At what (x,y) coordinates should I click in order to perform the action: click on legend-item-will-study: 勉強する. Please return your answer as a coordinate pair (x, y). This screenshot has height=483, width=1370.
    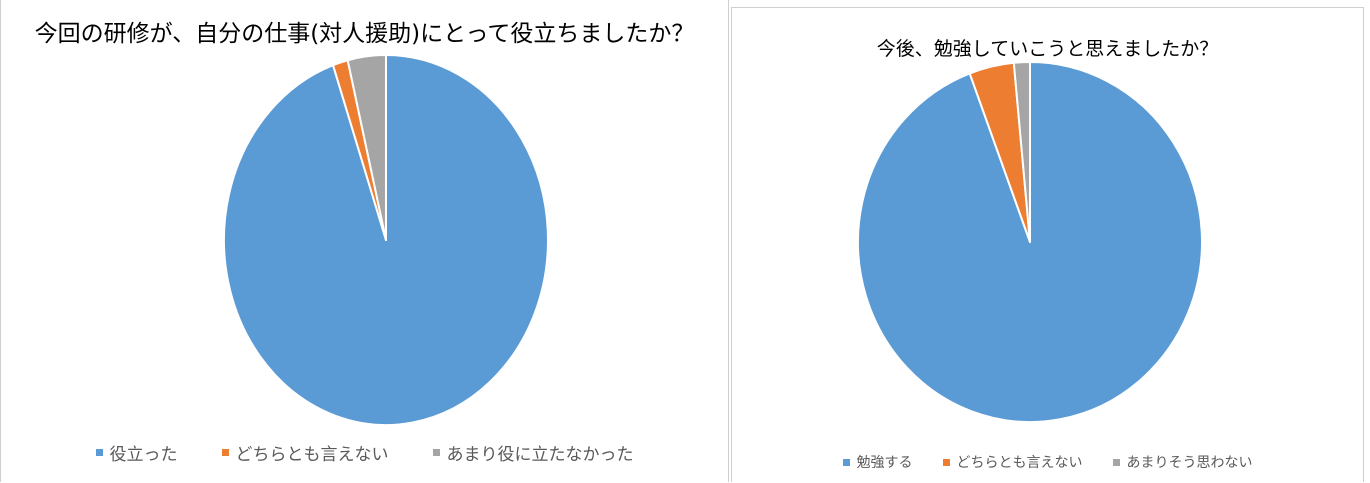
    Looking at the image, I should click on (877, 462).